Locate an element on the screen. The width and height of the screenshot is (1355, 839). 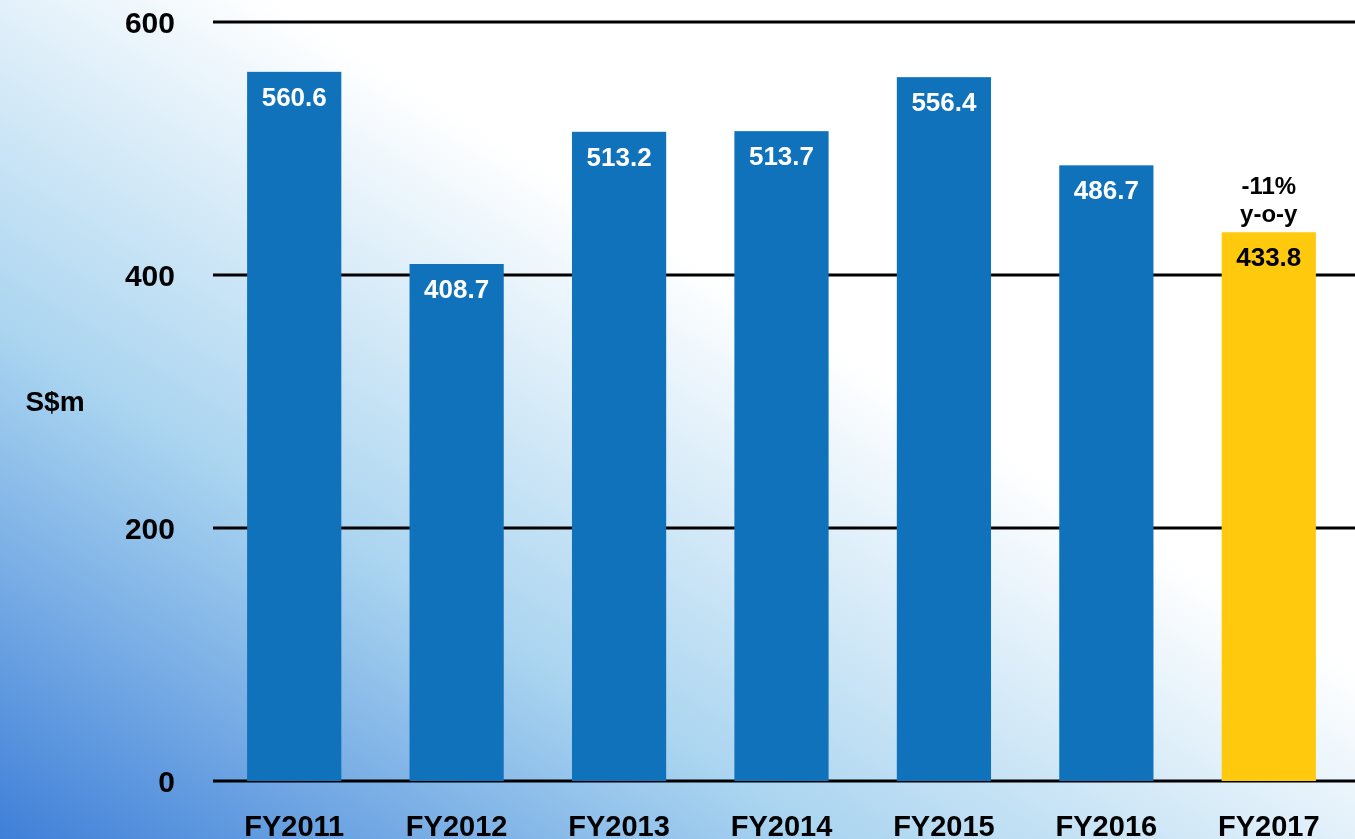
x-tick-label: FY2016 is located at coordinates (1106, 824).